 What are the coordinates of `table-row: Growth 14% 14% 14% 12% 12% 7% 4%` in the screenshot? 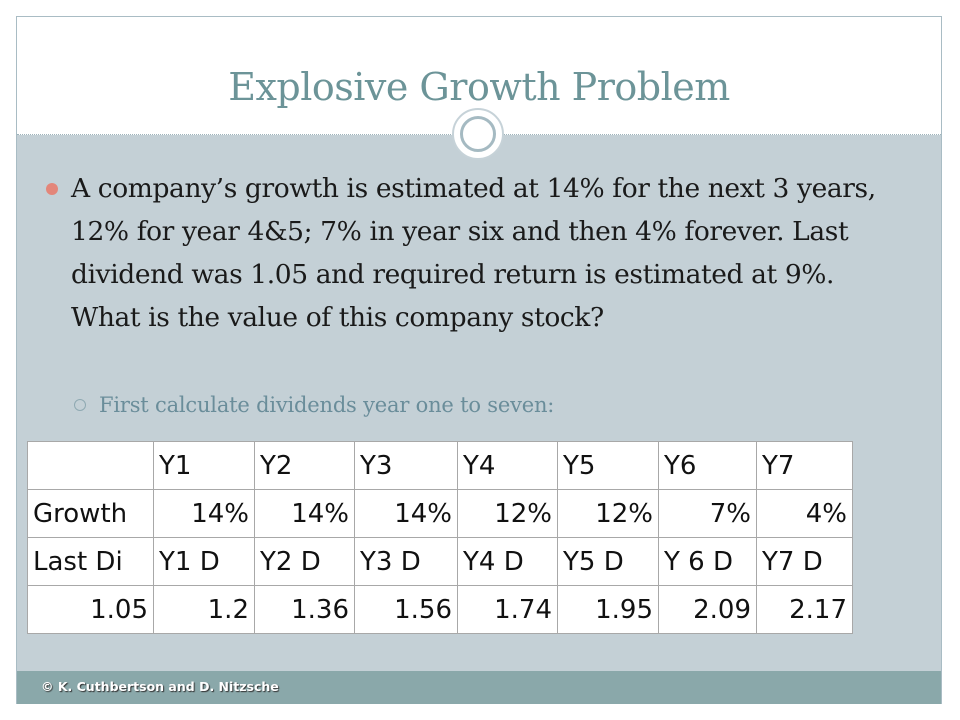 It's located at (440, 513).